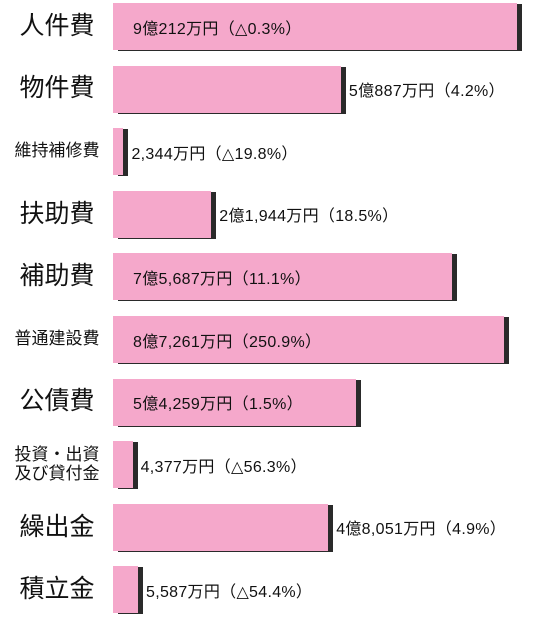  Describe the element at coordinates (217, 29) in the screenshot. I see `value-label: 9億212万円（△0.3%）` at that location.